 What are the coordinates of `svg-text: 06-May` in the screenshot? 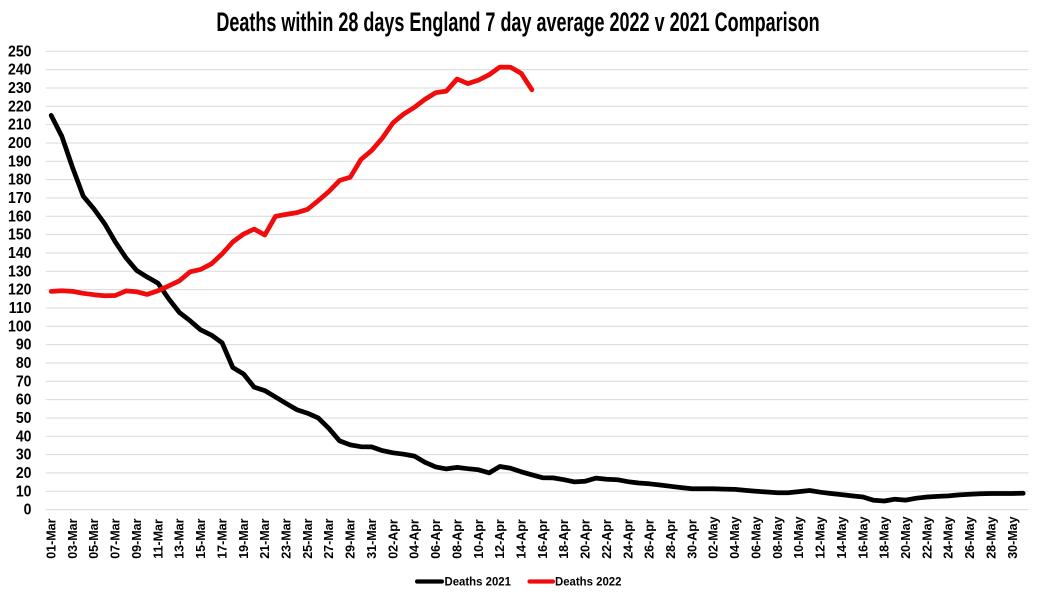 It's located at (756, 537).